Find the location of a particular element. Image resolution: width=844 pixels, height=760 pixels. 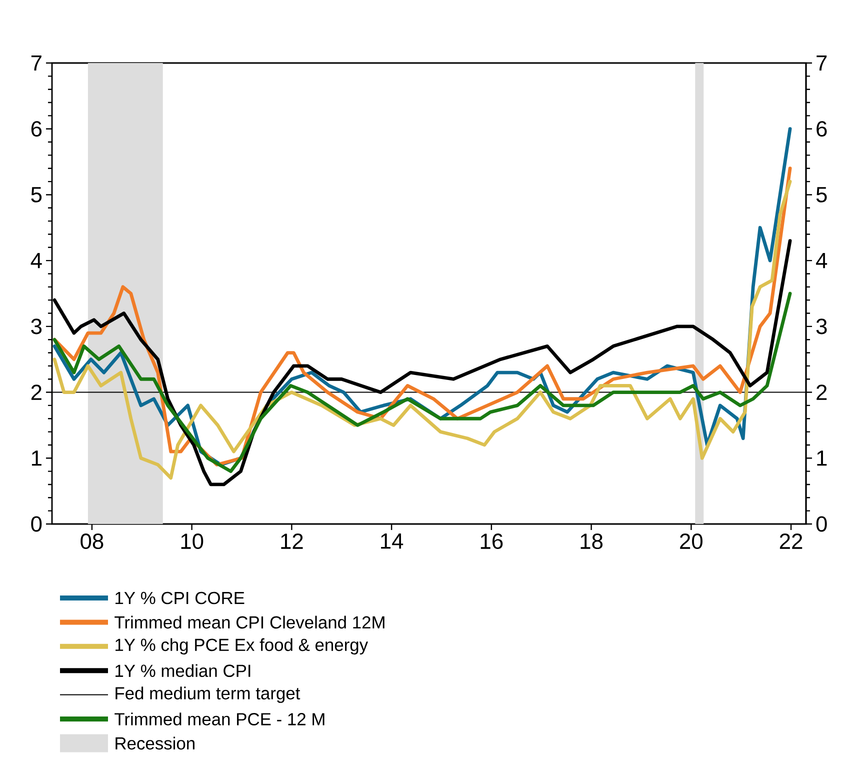

legend-label: Trimmed mean PCE - 12 M is located at coordinates (219, 719).